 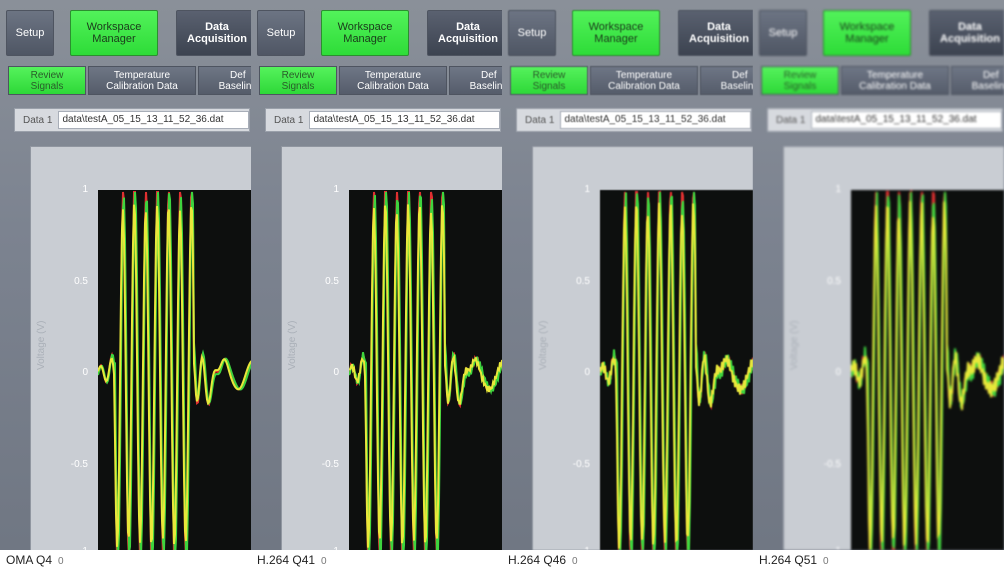 What do you see at coordinates (286, 560) in the screenshot?
I see `caption-text: H.264 Q41` at bounding box center [286, 560].